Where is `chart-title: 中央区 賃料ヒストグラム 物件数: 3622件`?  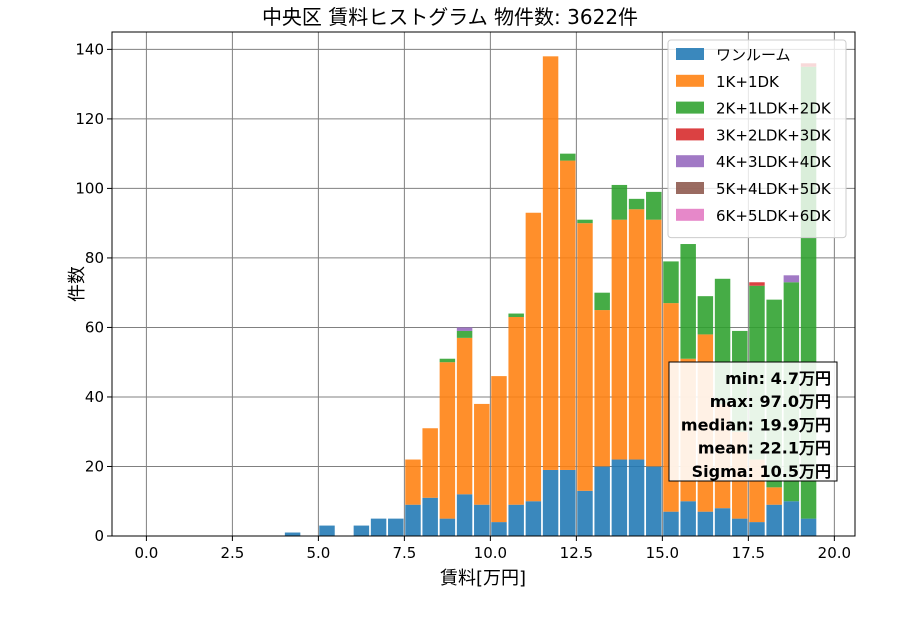 chart-title: 中央区 賃料ヒストグラム 物件数: 3622件 is located at coordinates (450, 17).